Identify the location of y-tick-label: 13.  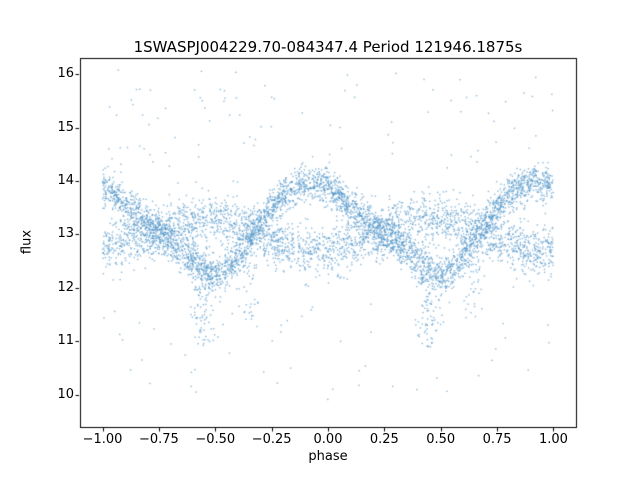
(65, 234).